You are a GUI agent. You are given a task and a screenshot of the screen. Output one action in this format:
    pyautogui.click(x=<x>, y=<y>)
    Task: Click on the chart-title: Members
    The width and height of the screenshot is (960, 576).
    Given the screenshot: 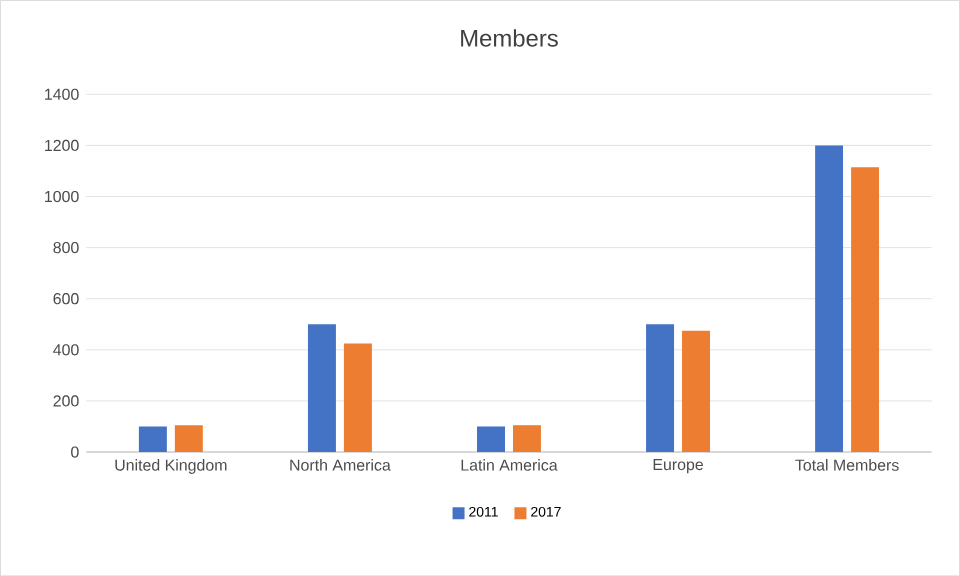 What is the action you would take?
    pyautogui.click(x=509, y=38)
    